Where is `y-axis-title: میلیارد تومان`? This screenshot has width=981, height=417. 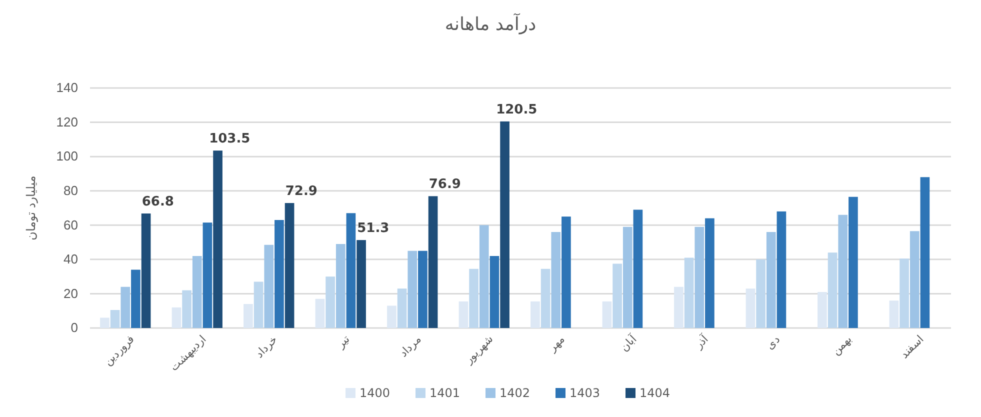 y-axis-title: میلیارد تومان is located at coordinates (31, 208).